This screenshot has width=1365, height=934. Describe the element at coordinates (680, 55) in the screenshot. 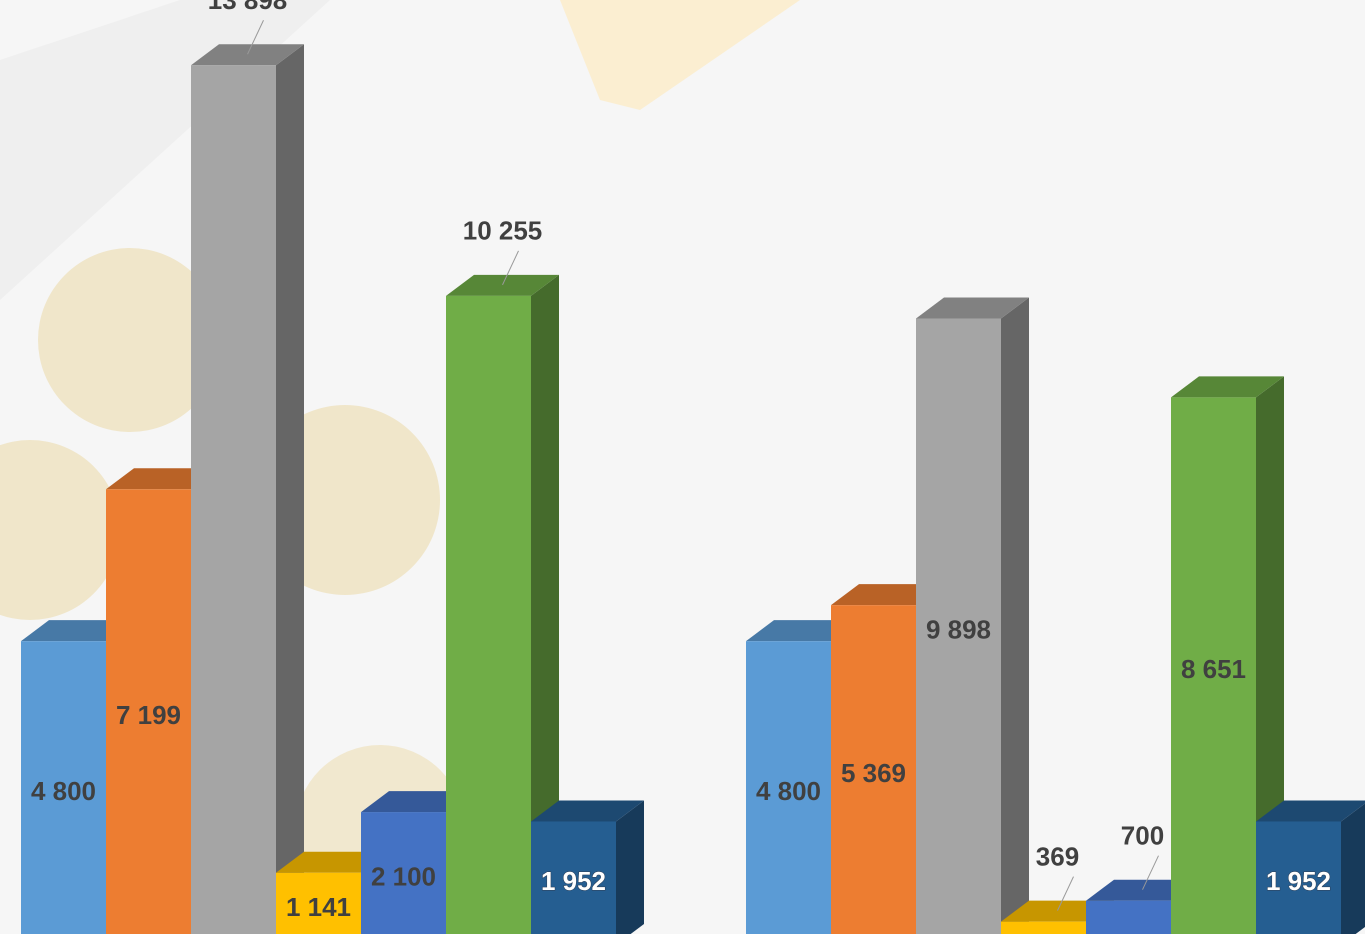

I see `decor-shape` at that location.